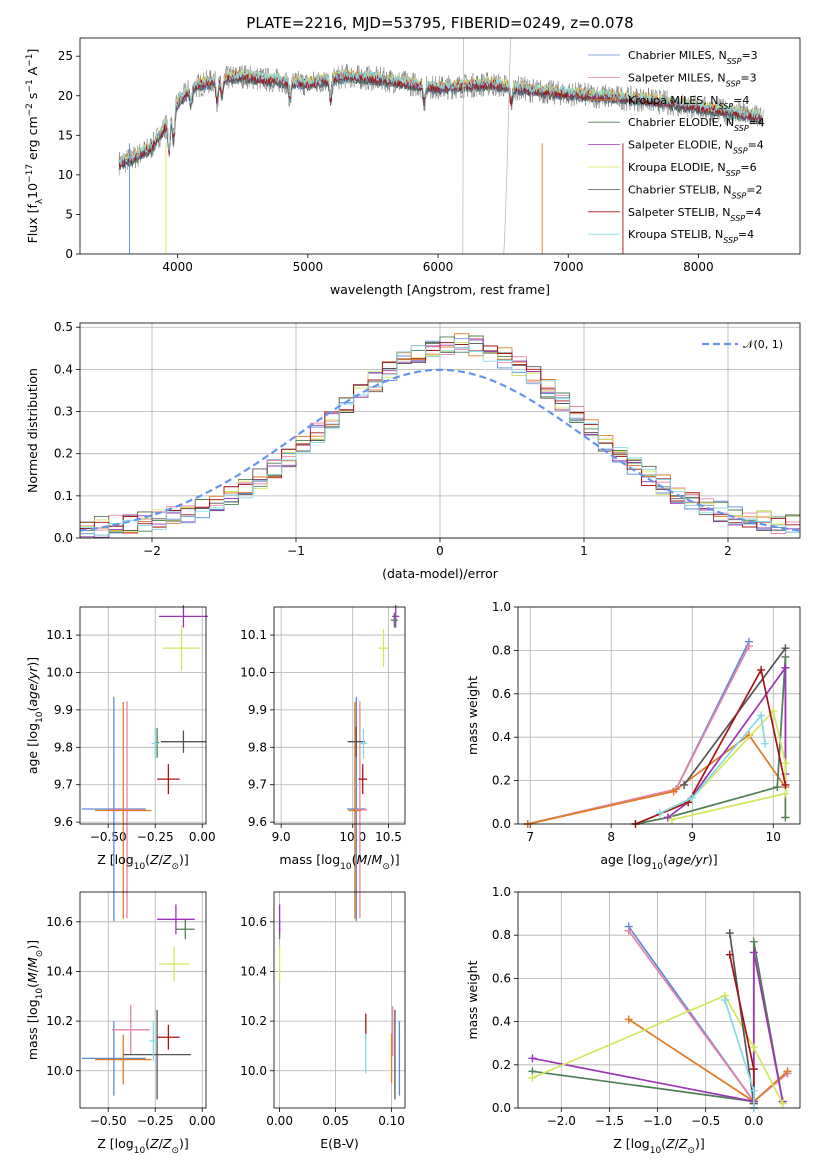  I want to click on legend-value: =3, so click(748, 77).